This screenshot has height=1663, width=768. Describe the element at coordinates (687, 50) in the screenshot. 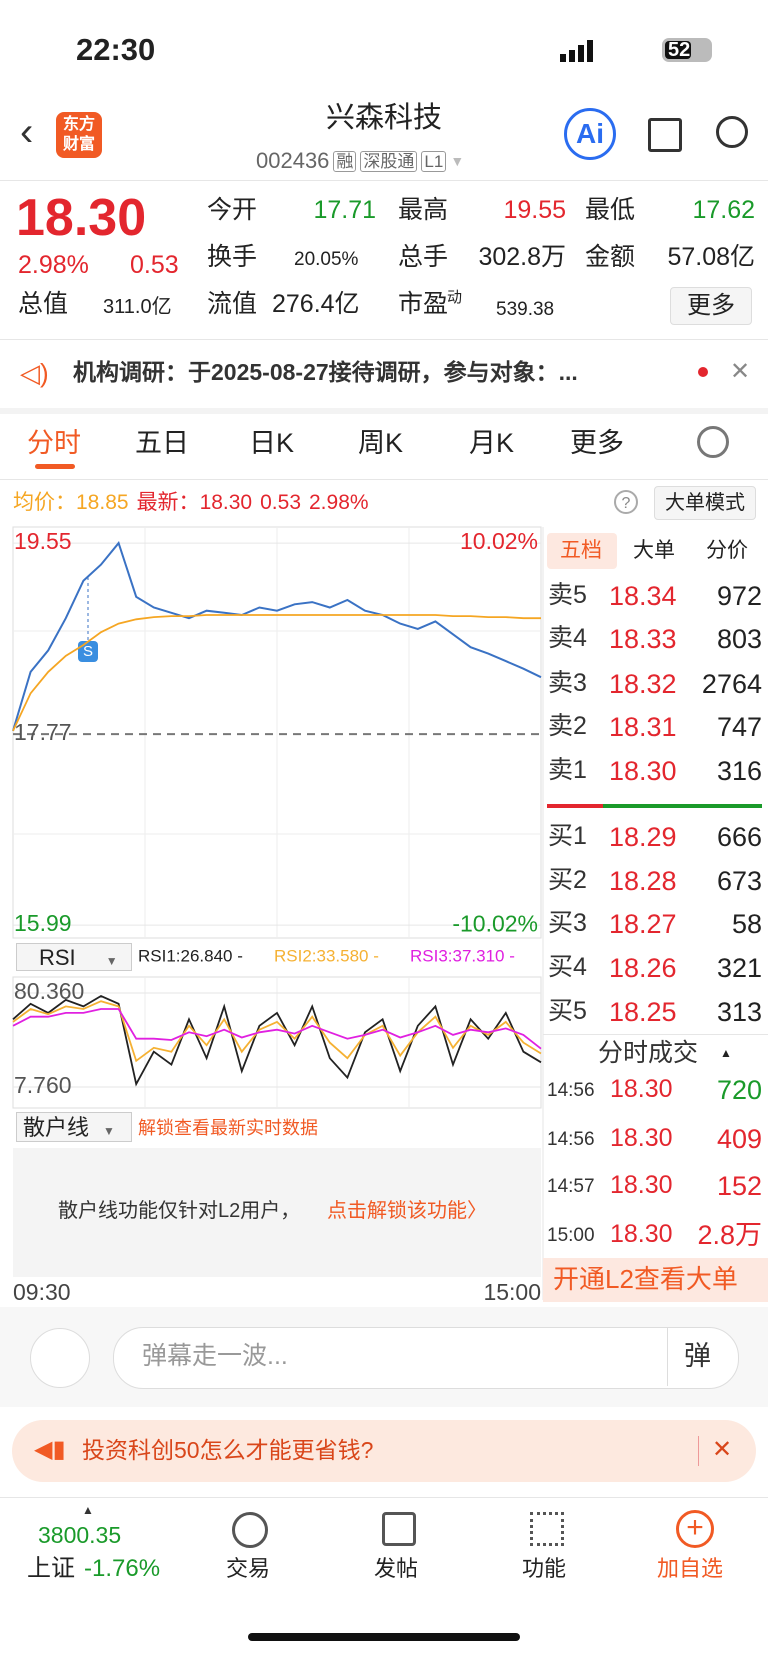

I see `battery: 52` at that location.